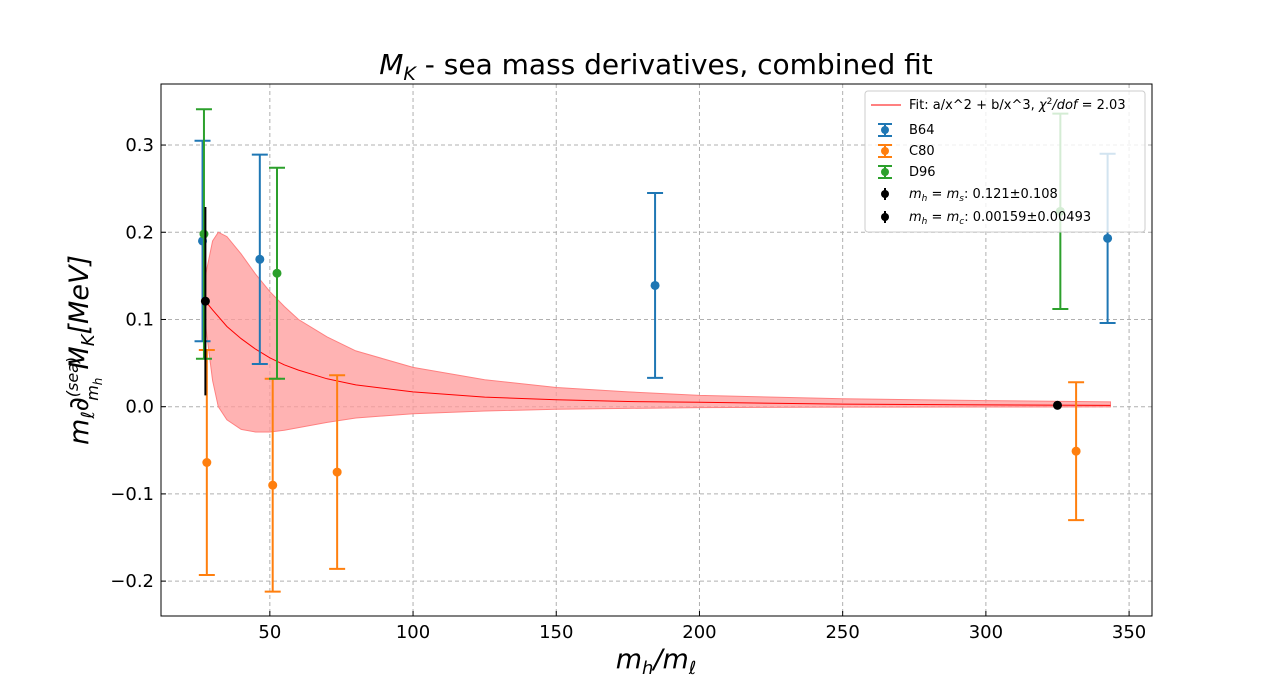  Describe the element at coordinates (885, 151) in the screenshot. I see `legend-marker-c80-dot` at that location.